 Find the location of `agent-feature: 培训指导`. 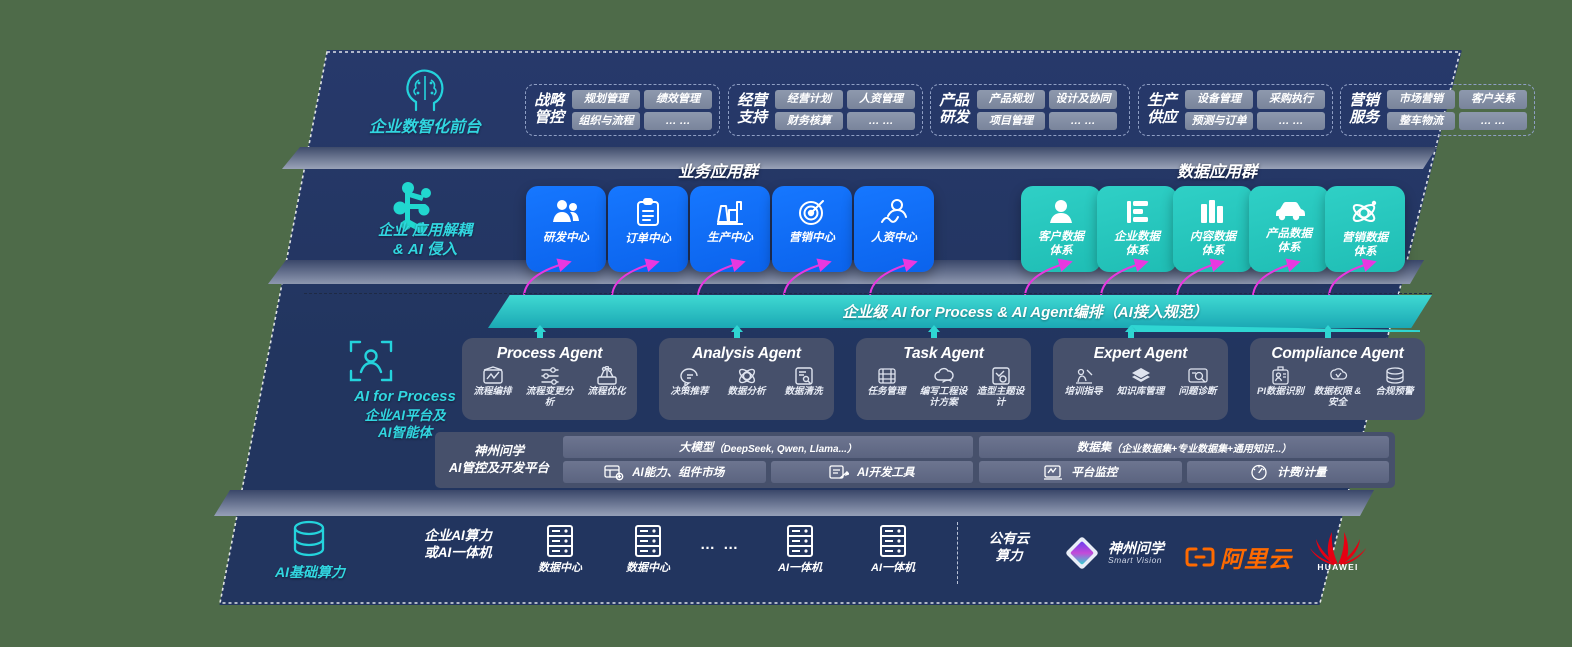

agent-feature: 培训指导 is located at coordinates (1083, 382).